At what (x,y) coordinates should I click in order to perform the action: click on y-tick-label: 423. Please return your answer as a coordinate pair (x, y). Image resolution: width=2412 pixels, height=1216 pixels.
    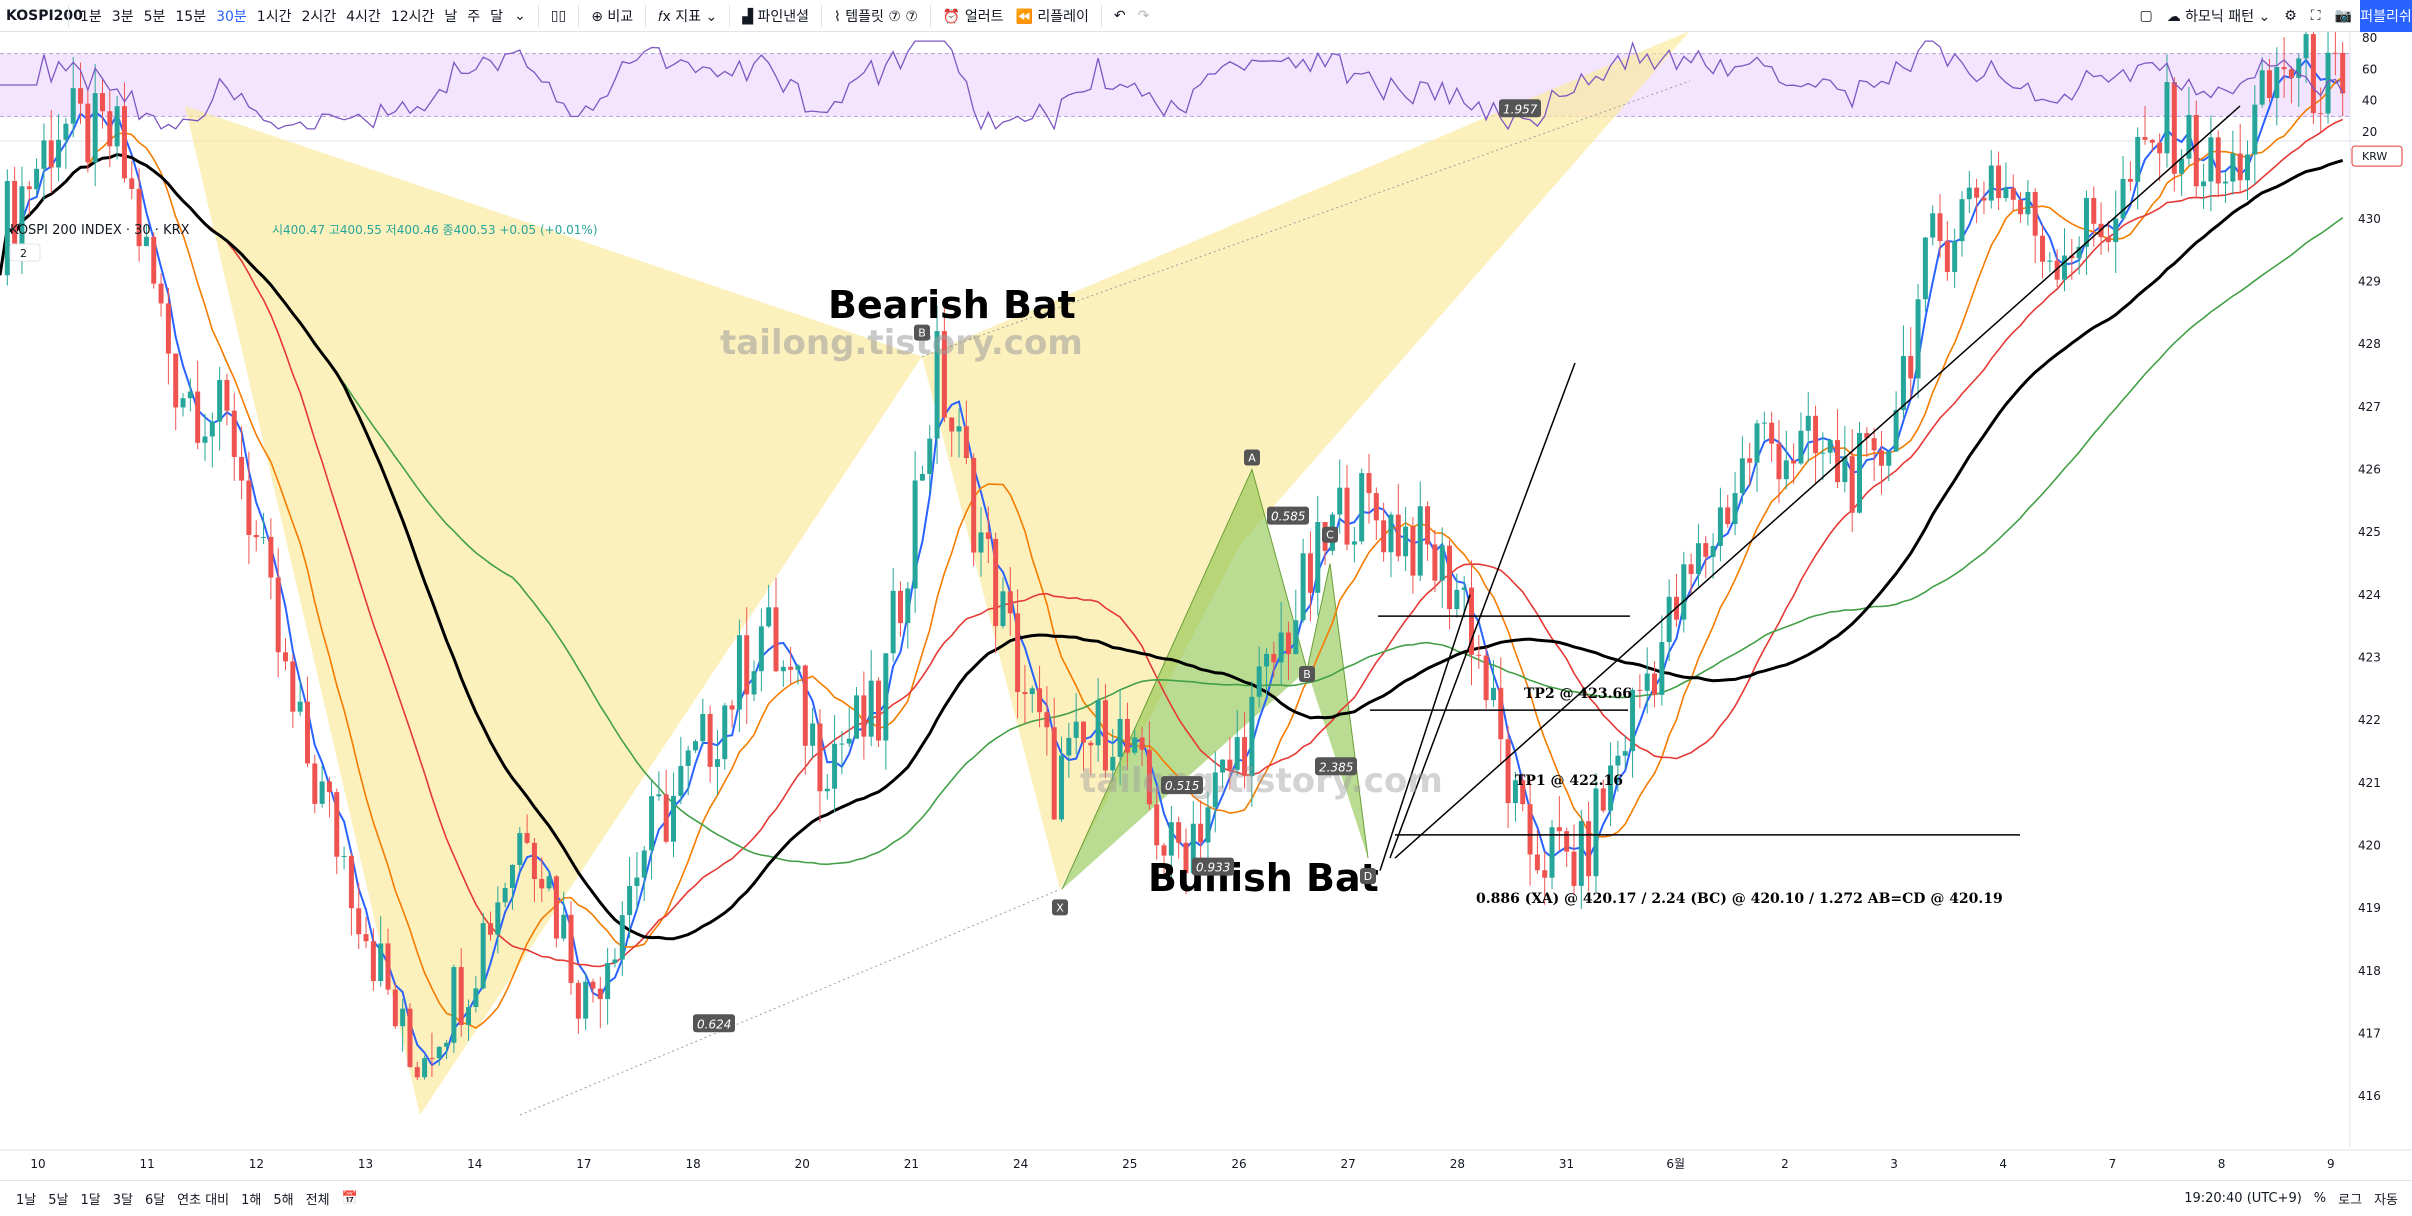
    Looking at the image, I should click on (2369, 658).